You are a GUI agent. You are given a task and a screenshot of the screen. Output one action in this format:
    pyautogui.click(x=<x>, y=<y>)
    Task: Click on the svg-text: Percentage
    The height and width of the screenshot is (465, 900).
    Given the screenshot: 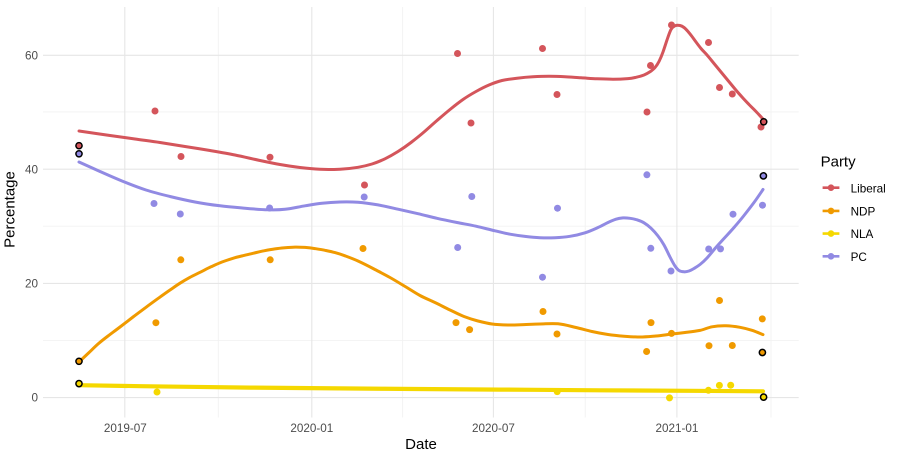 What is the action you would take?
    pyautogui.click(x=10, y=209)
    